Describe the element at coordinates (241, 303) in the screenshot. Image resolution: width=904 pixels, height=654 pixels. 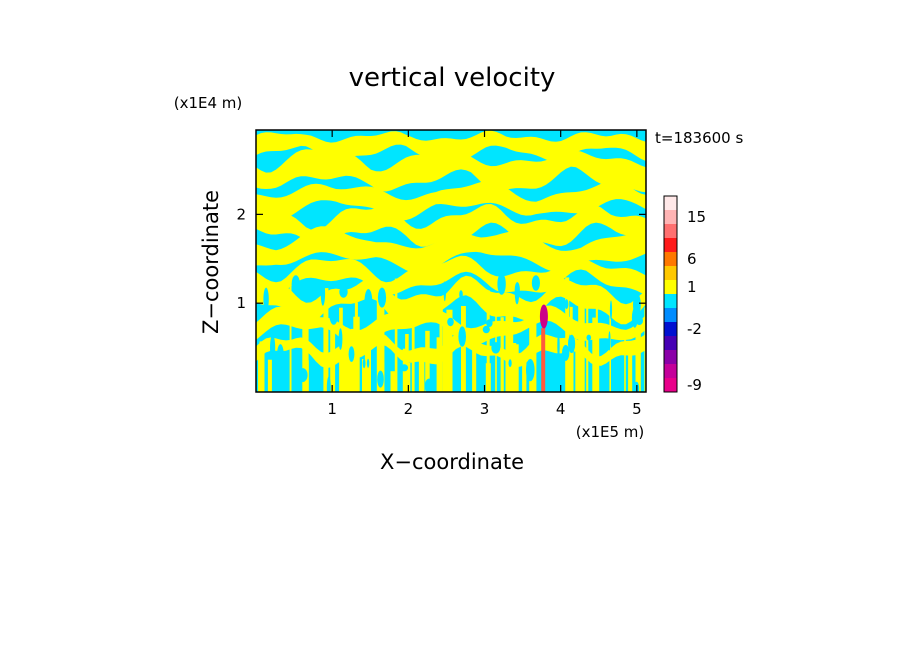
I see `y-tick-label: 1` at that location.